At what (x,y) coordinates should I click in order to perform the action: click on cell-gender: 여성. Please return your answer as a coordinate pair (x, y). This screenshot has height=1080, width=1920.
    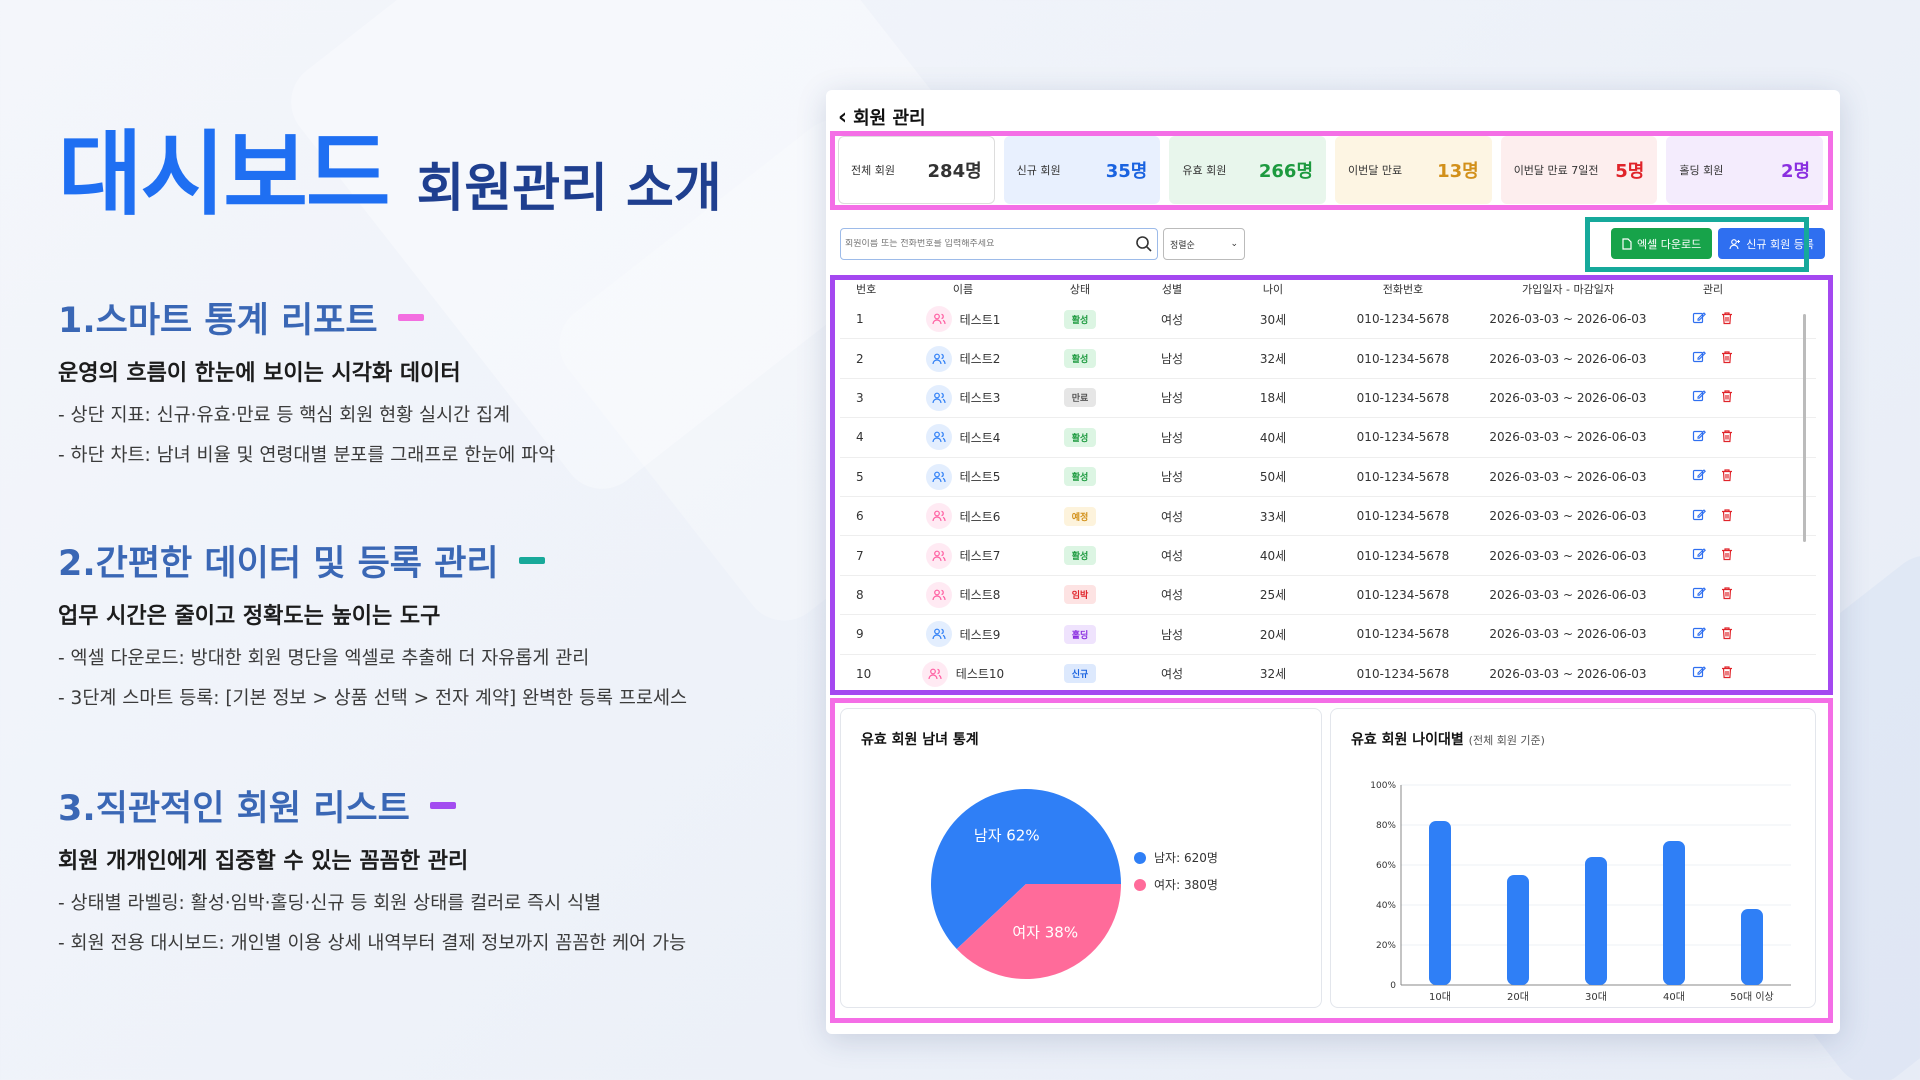
    Looking at the image, I should click on (1172, 556).